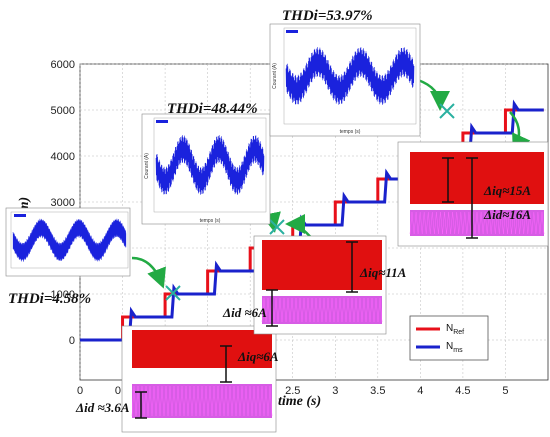 This screenshot has width=550, height=437. I want to click on inset-delta-mid, so click(320, 285).